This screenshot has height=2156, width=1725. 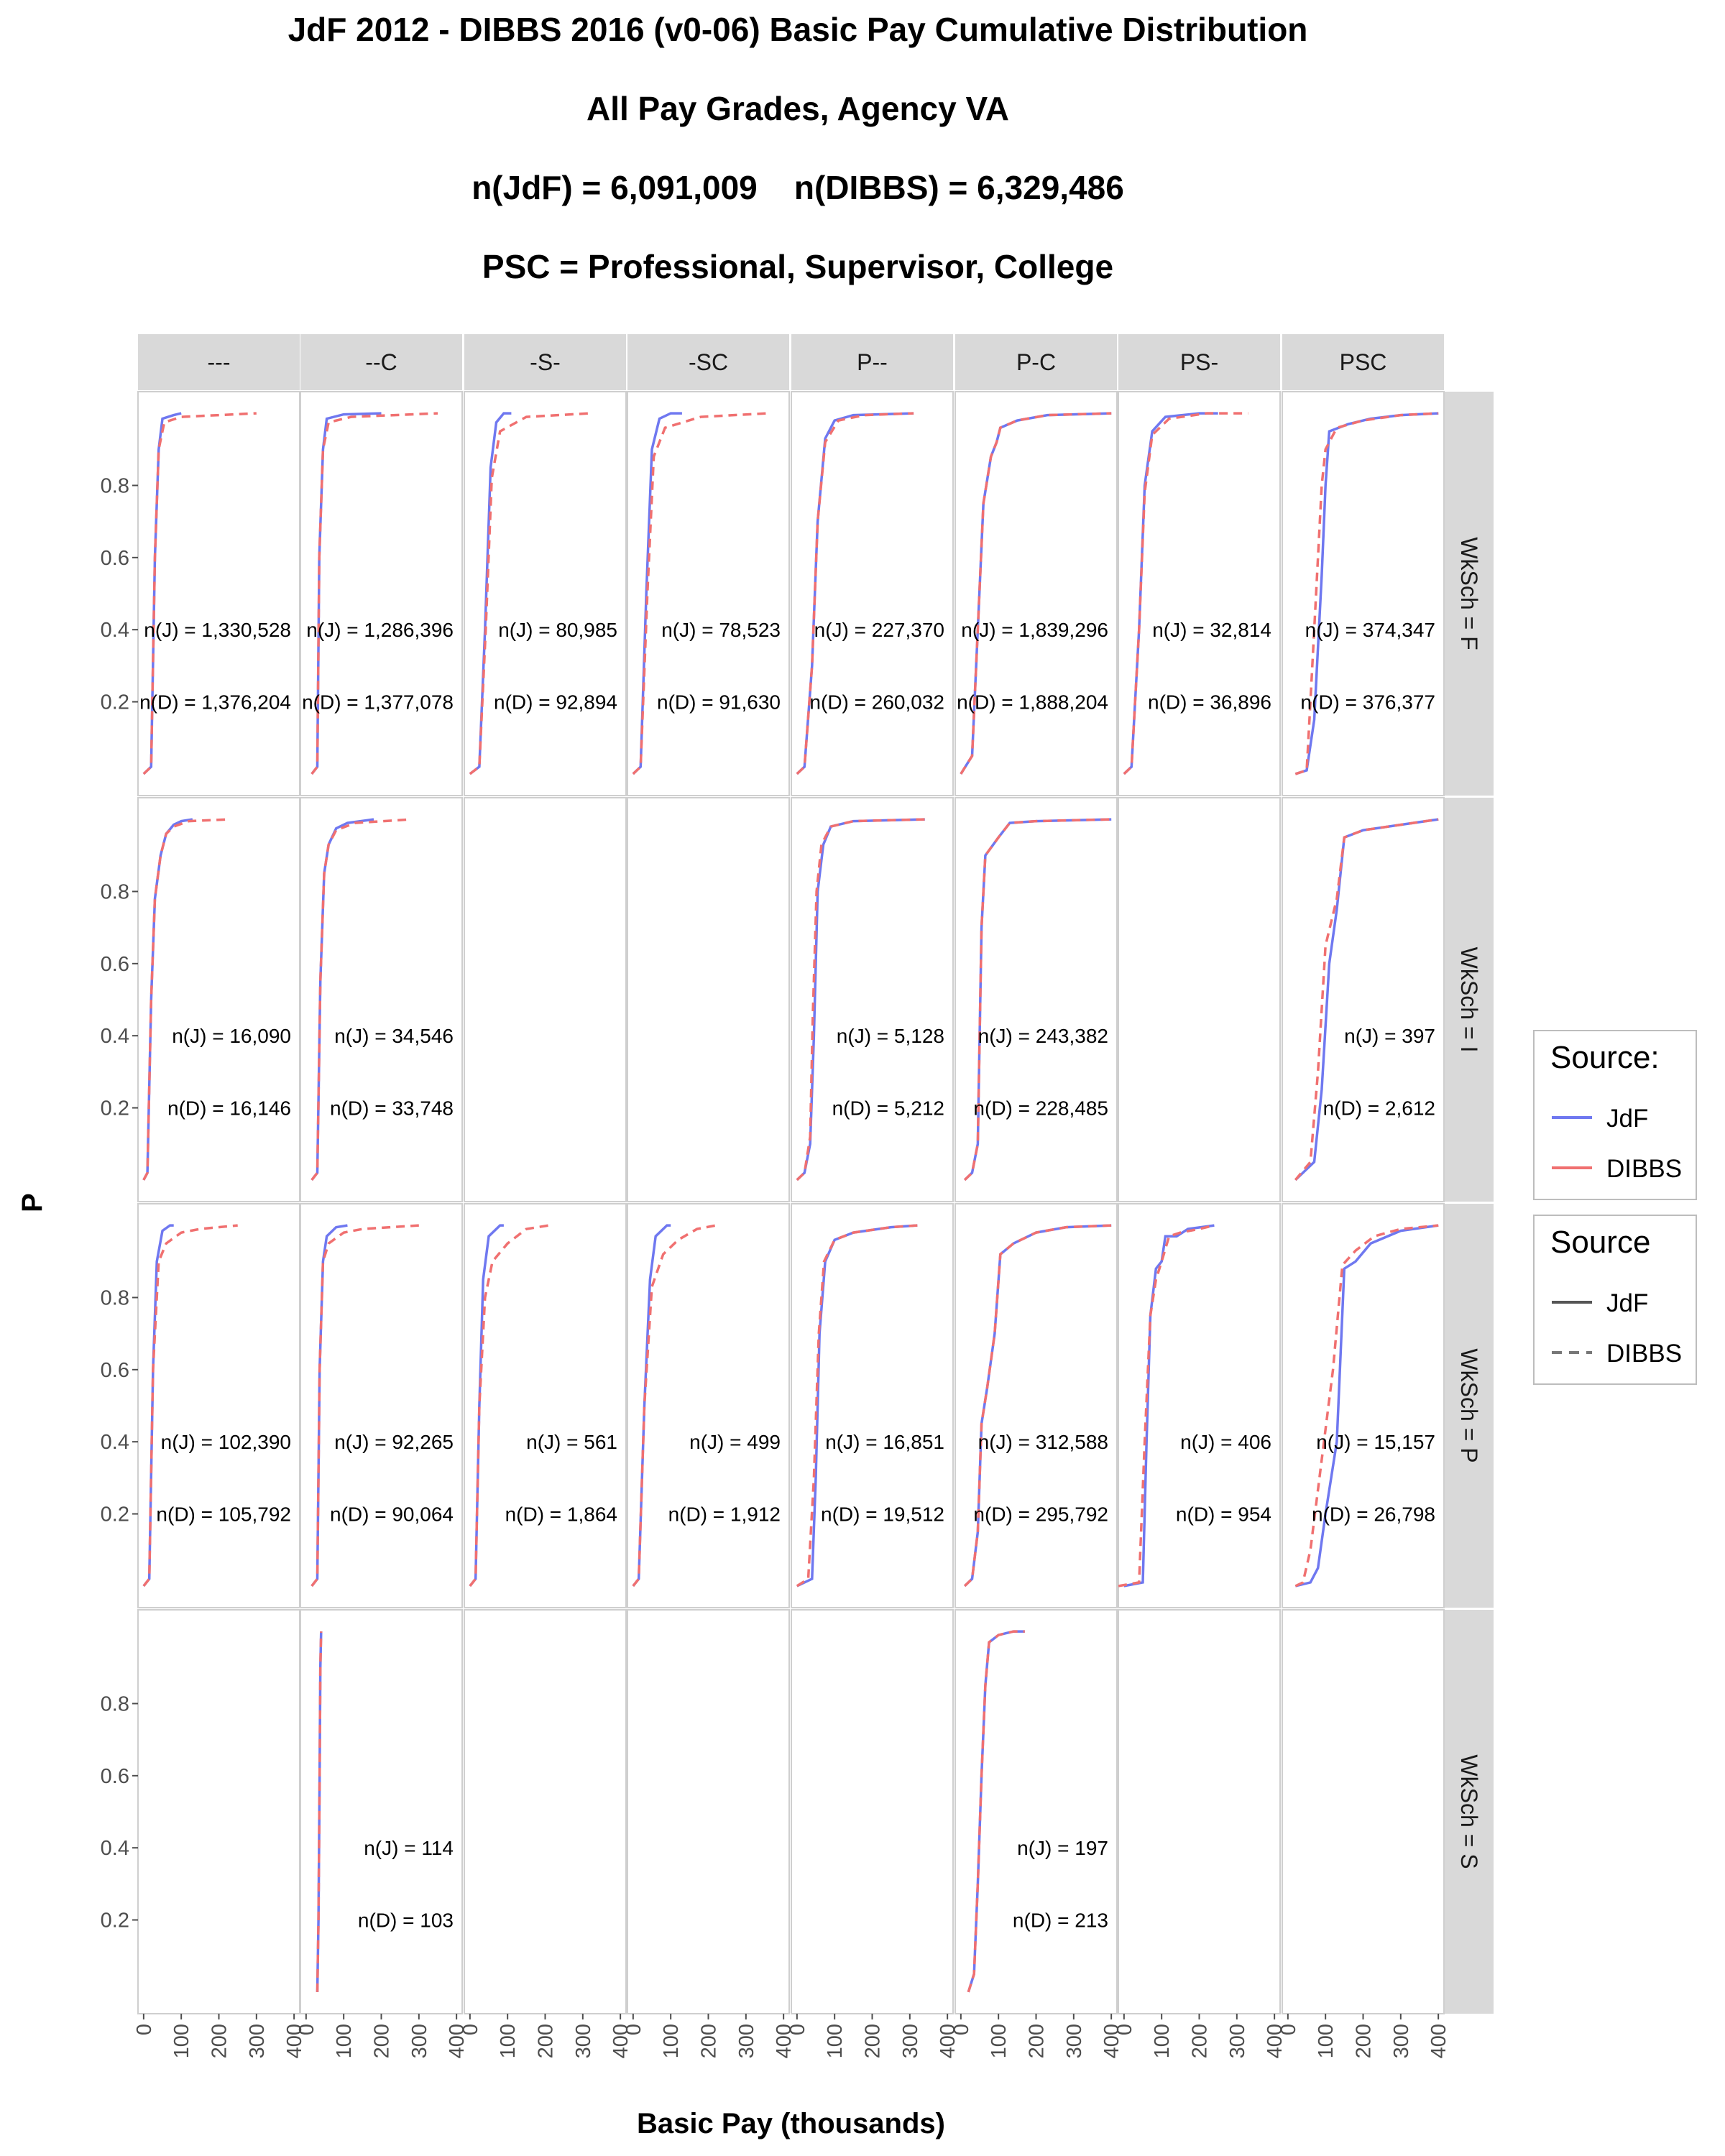 What do you see at coordinates (392, 1108) in the screenshot?
I see `n-dibbs-label-1-1: n(D) = 33,748` at bounding box center [392, 1108].